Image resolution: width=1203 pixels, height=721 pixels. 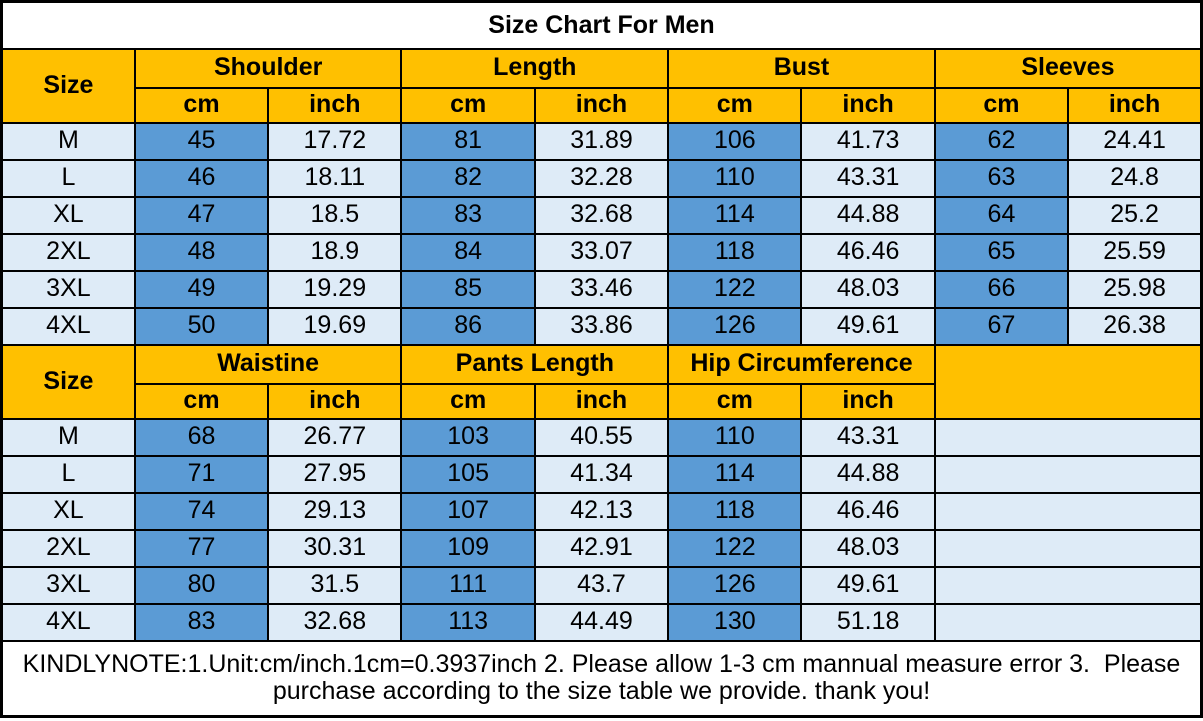 I want to click on pants-length-cm-cell: 107, so click(x=468, y=511).